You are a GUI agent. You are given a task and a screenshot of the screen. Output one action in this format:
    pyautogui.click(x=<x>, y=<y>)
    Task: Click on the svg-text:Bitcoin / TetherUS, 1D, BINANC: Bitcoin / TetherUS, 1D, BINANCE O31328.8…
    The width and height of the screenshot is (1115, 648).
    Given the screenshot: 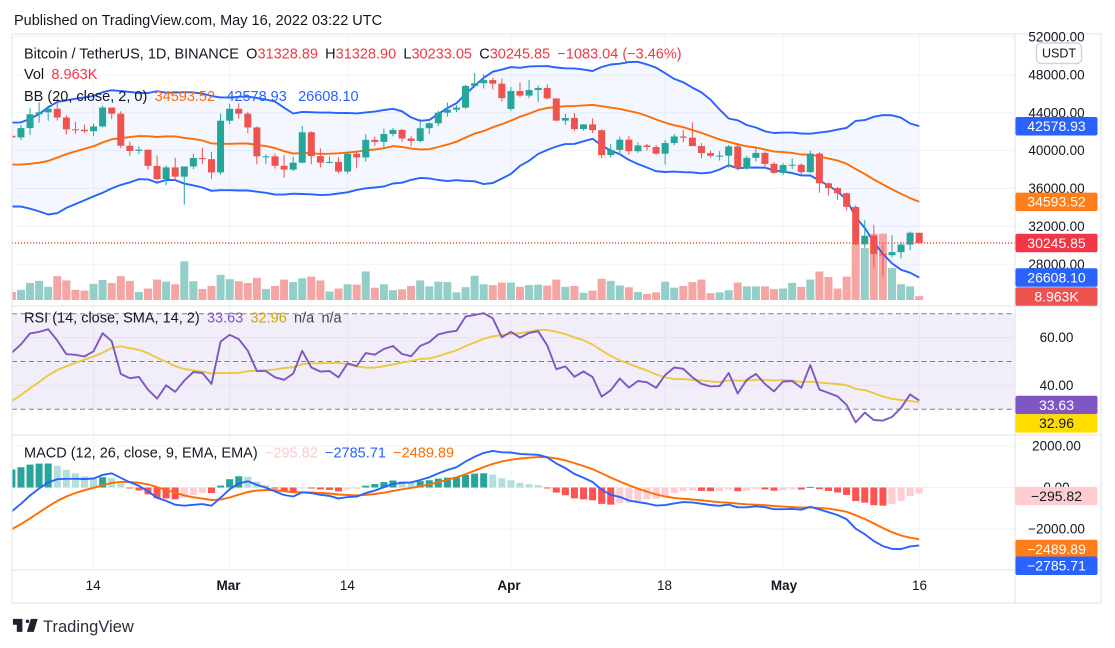 What is the action you would take?
    pyautogui.click(x=353, y=55)
    